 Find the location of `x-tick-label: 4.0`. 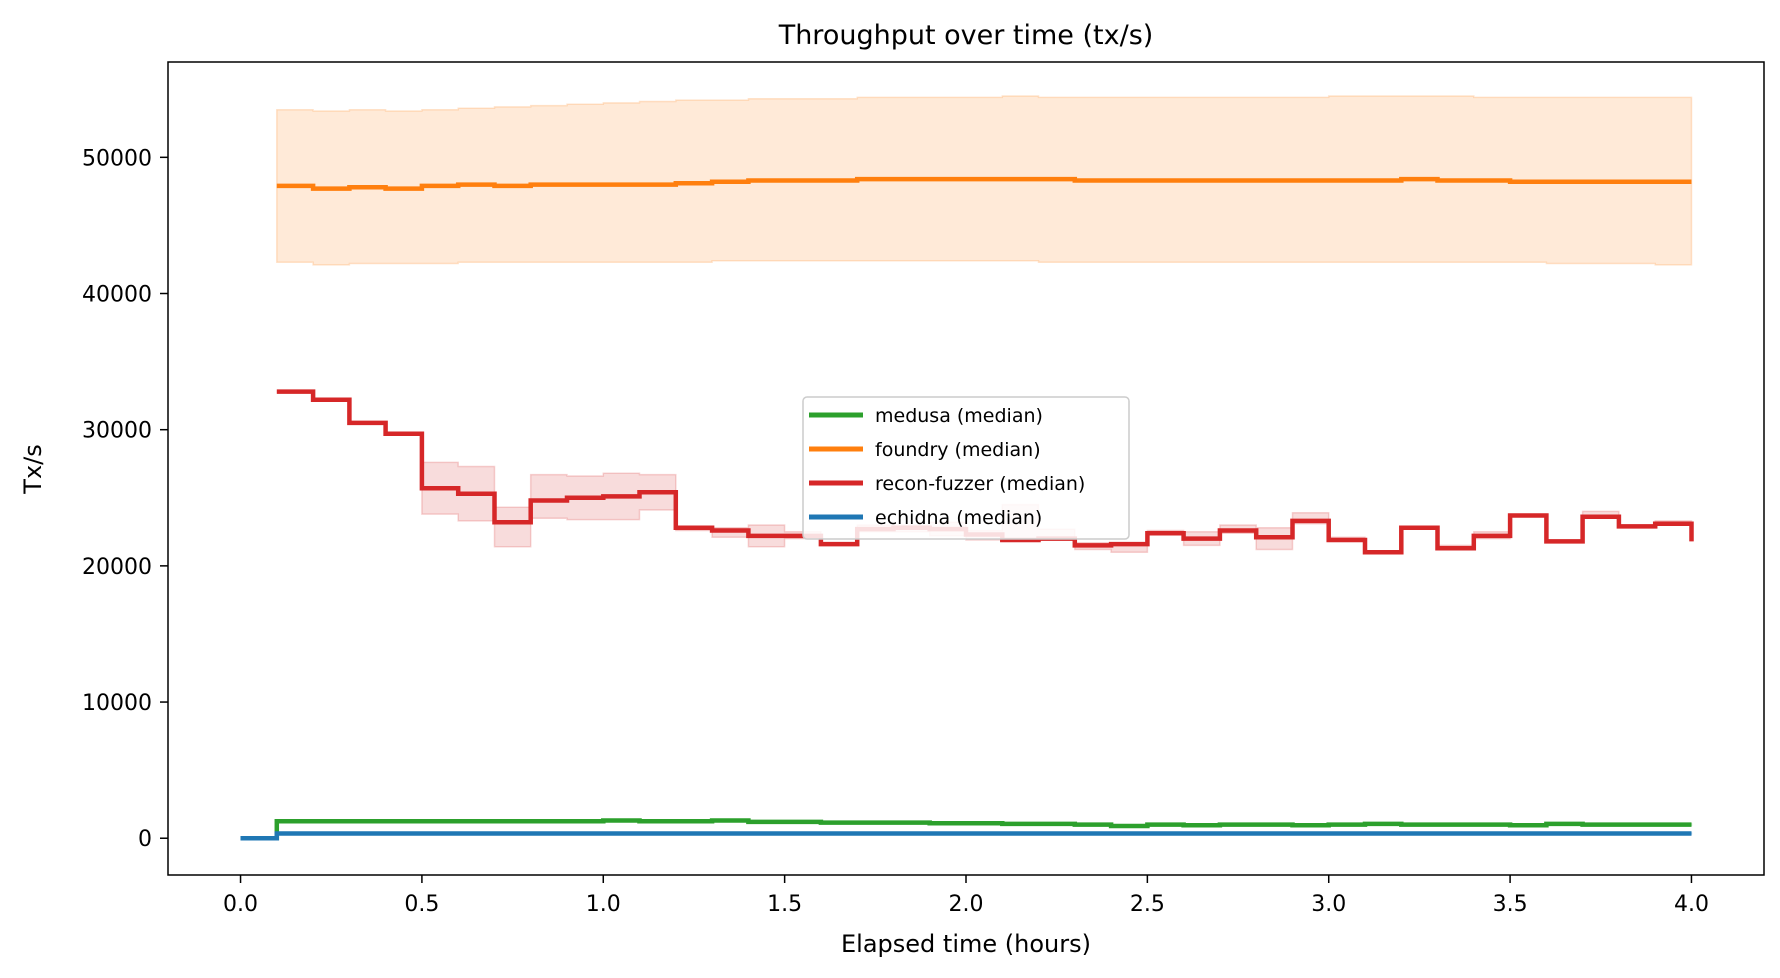

x-tick-label: 4.0 is located at coordinates (1691, 904).